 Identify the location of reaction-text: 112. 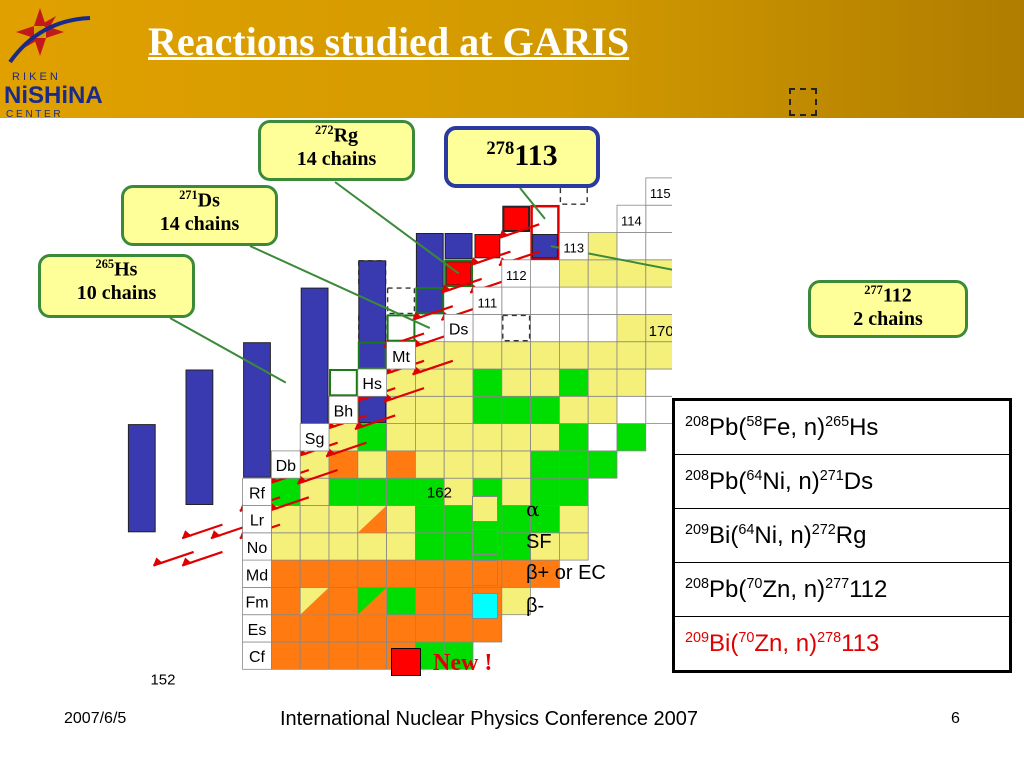
(868, 589).